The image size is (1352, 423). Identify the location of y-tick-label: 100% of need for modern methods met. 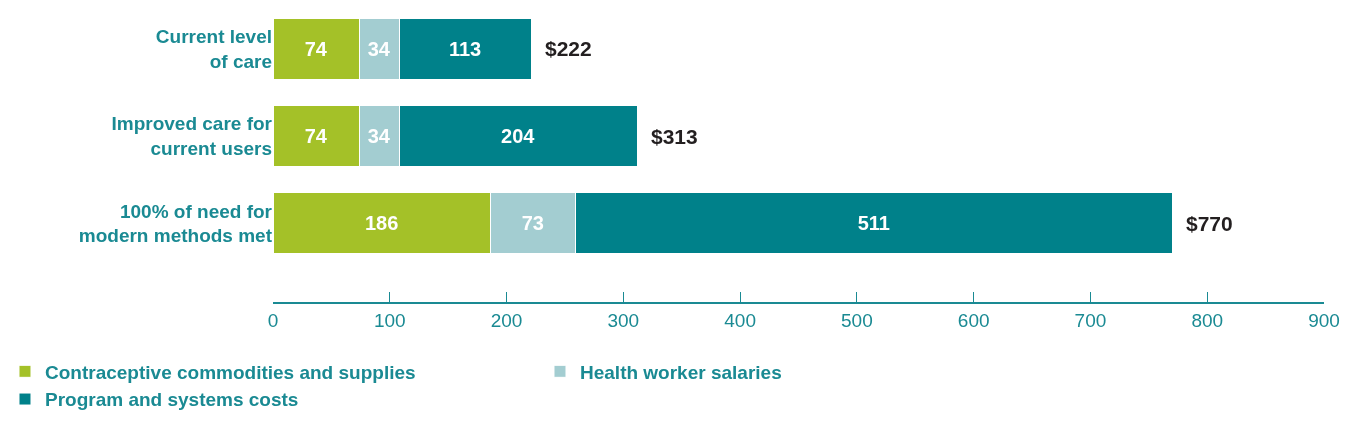
(175, 223).